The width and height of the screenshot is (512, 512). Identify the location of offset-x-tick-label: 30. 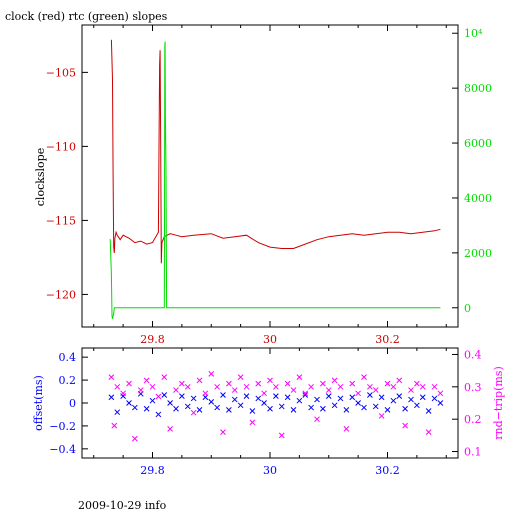
(270, 470).